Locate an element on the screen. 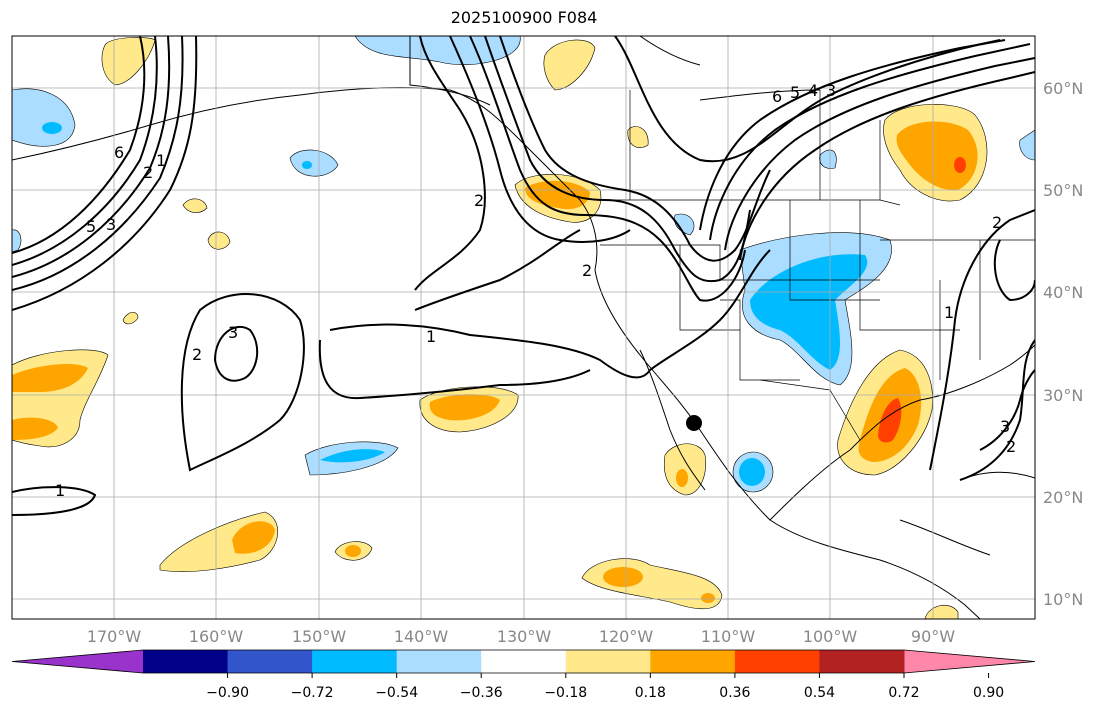  colorbar-outline is located at coordinates (523, 661).